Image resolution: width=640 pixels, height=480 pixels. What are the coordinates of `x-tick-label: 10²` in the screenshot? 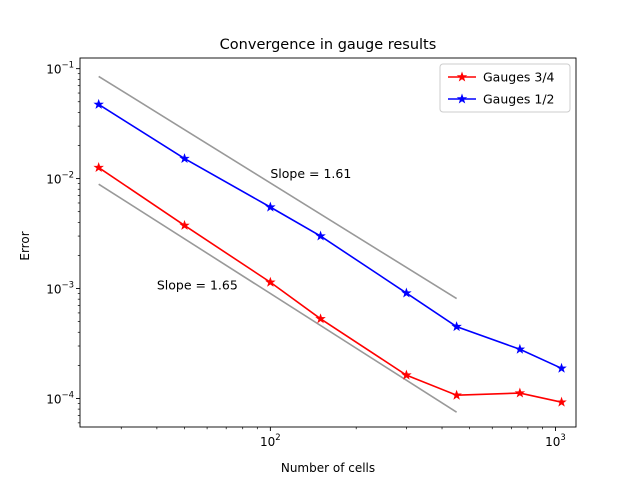 It's located at (270, 441).